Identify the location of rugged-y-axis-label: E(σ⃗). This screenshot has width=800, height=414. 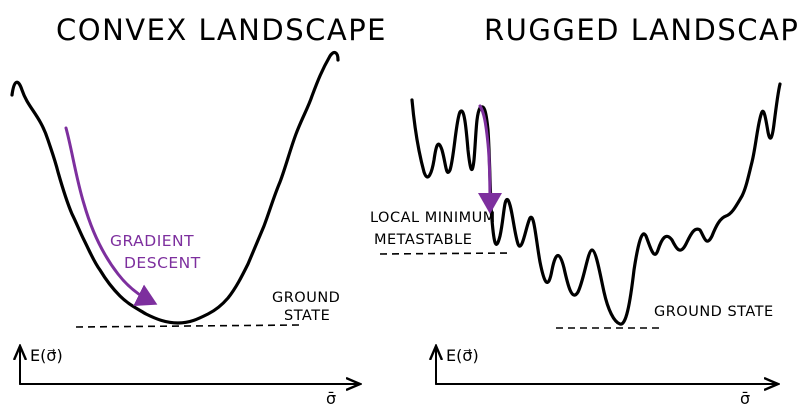
(462, 355).